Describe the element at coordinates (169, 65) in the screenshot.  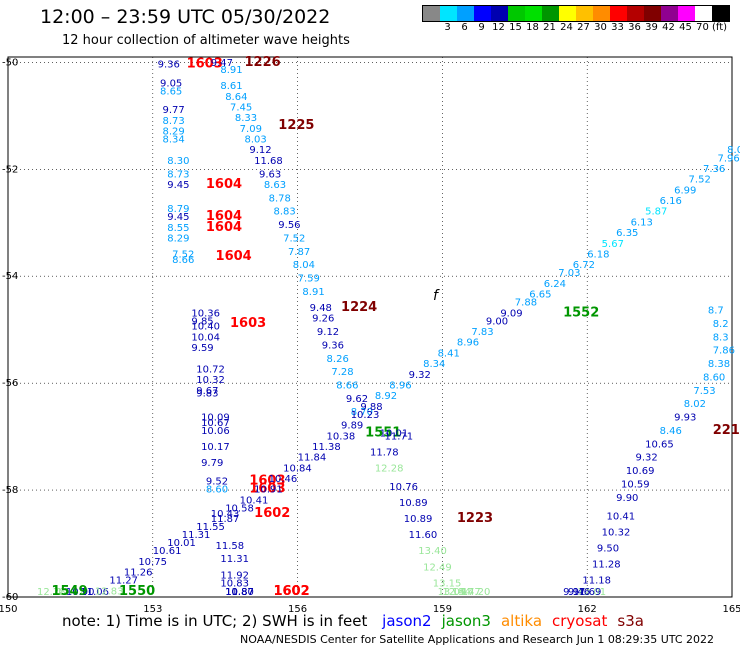
I see `wave-height-label: 9.36` at that location.